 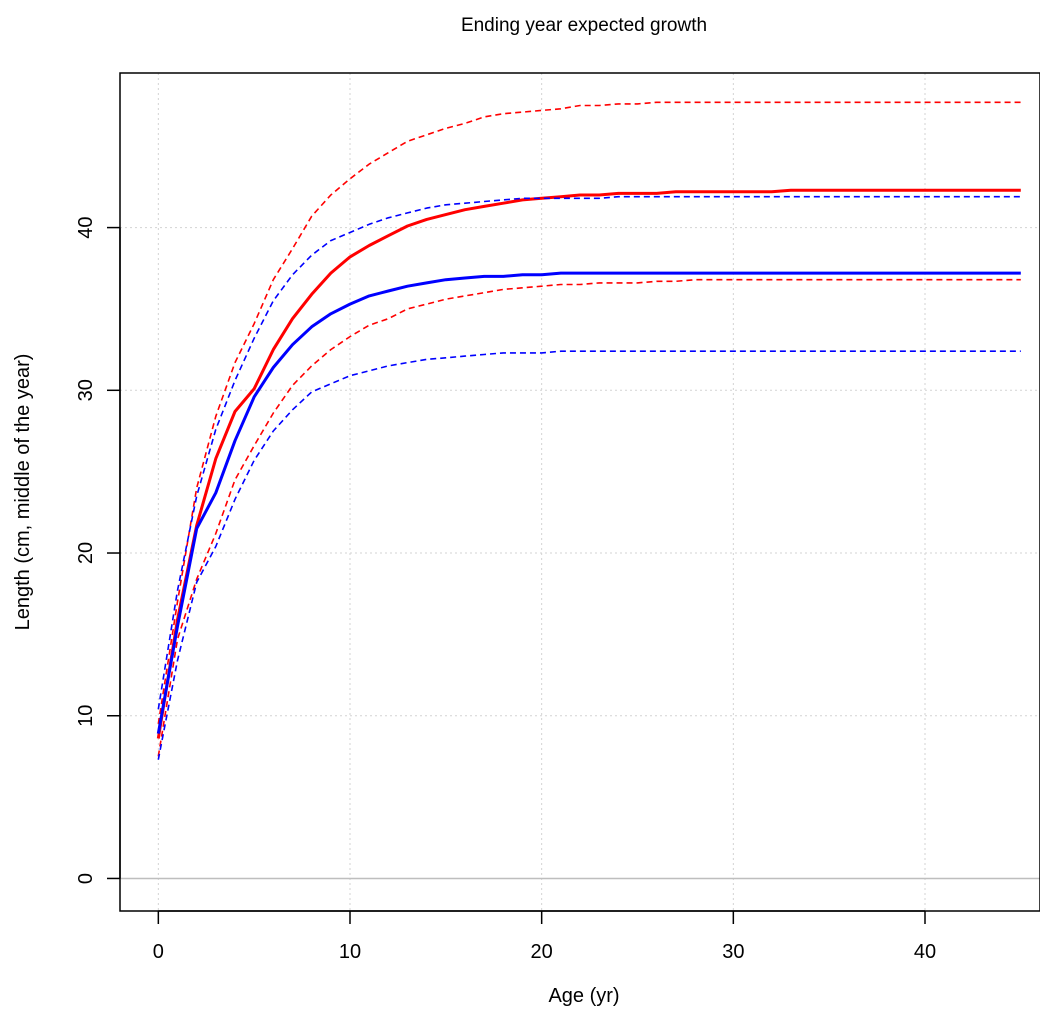 I want to click on x-axis: 0 10 20 30 40, so click(x=544, y=936).